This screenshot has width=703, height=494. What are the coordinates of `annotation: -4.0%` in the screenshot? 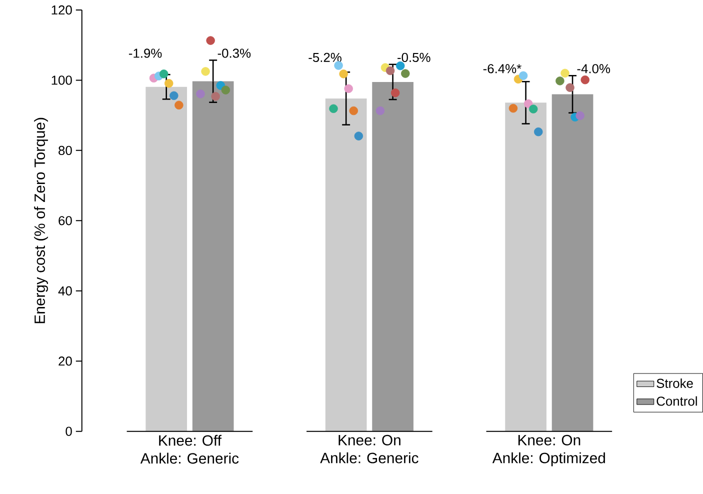 It's located at (593, 69).